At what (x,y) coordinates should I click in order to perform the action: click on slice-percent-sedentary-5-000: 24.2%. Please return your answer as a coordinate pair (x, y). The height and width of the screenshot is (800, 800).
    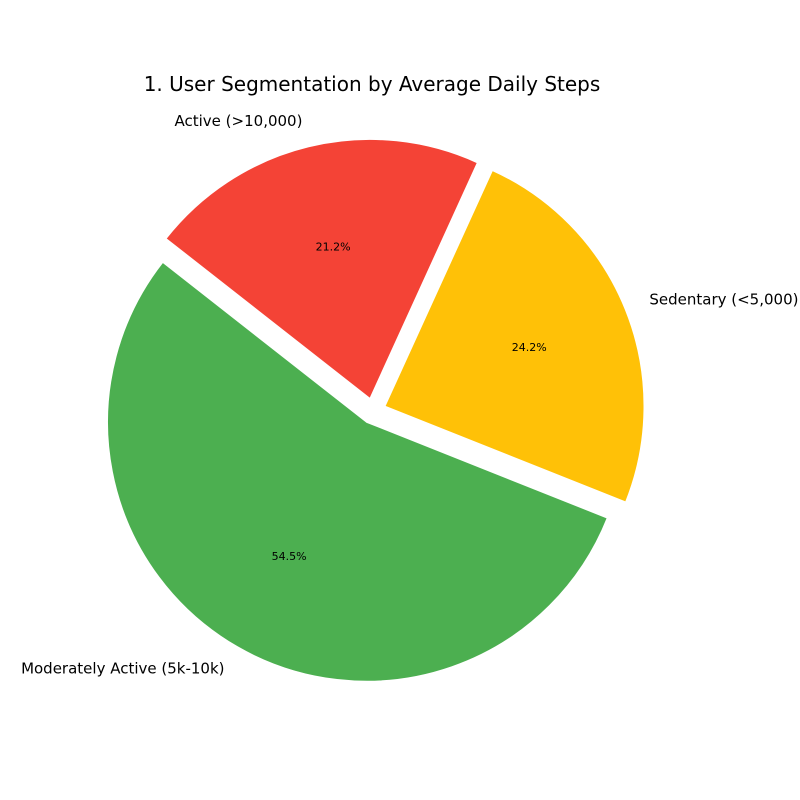
    Looking at the image, I should click on (529, 347).